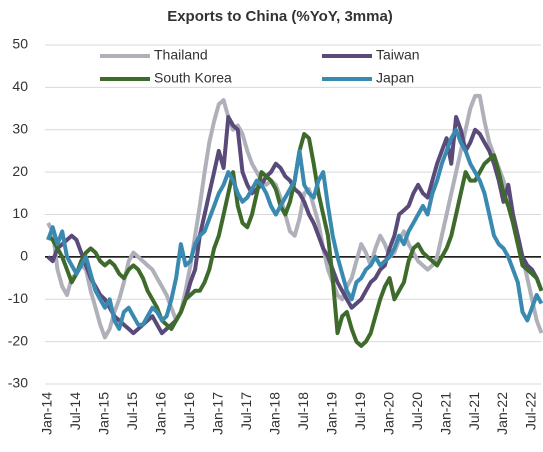 The width and height of the screenshot is (543, 452). Describe the element at coordinates (75, 411) in the screenshot. I see `x-tick-label: Jul-14` at that location.